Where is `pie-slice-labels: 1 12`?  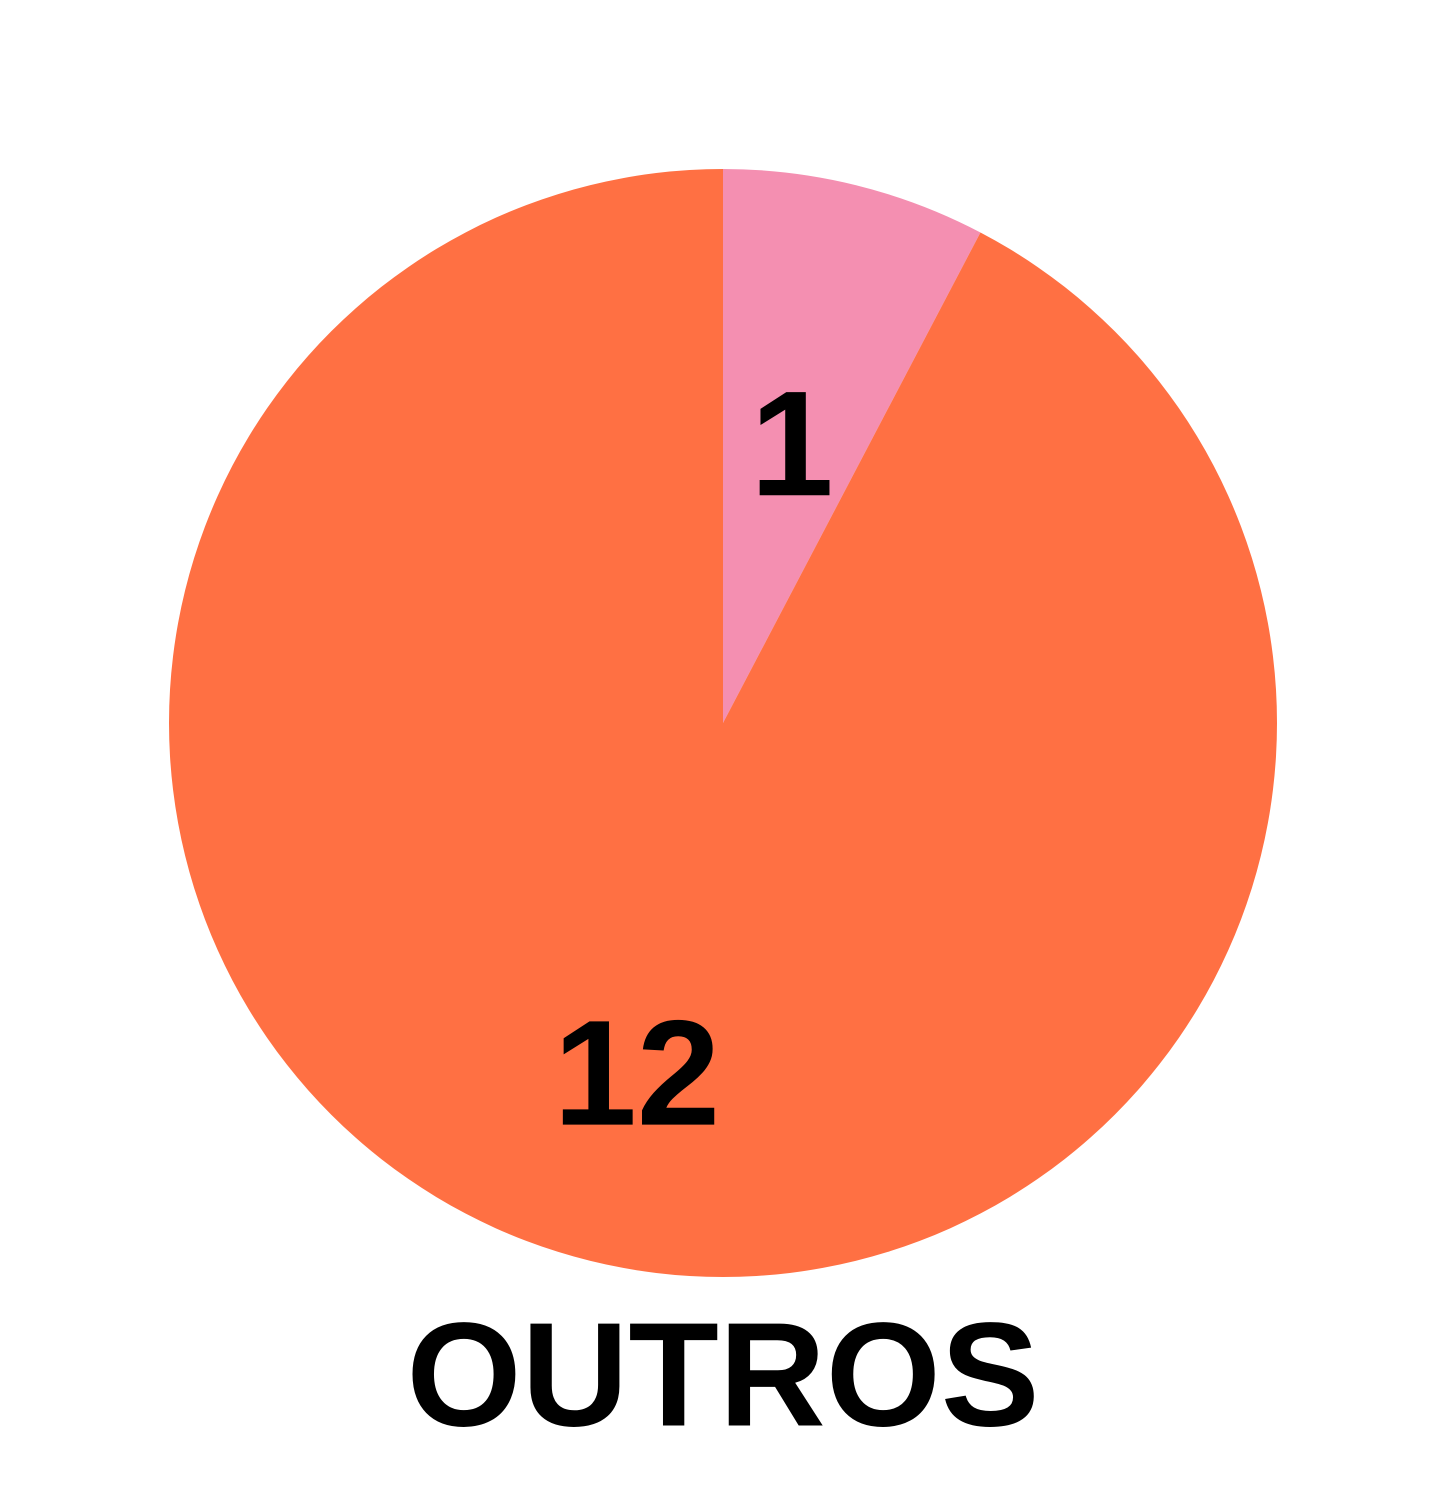
pie-slice-labels: 1 12 is located at coordinates (693, 757).